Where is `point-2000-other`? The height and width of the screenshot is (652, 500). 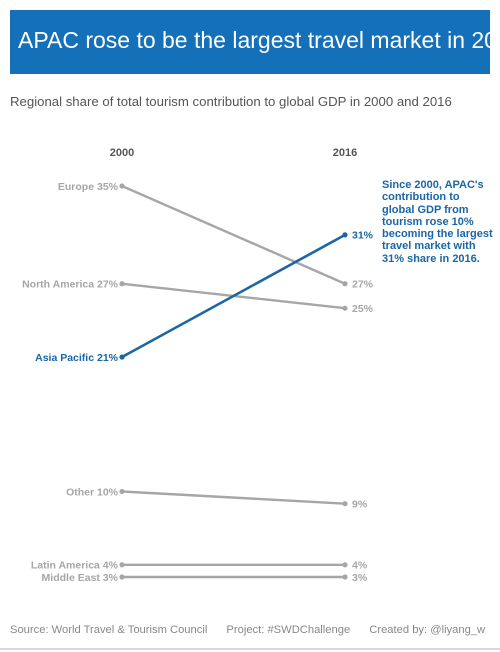 point-2000-other is located at coordinates (122, 491).